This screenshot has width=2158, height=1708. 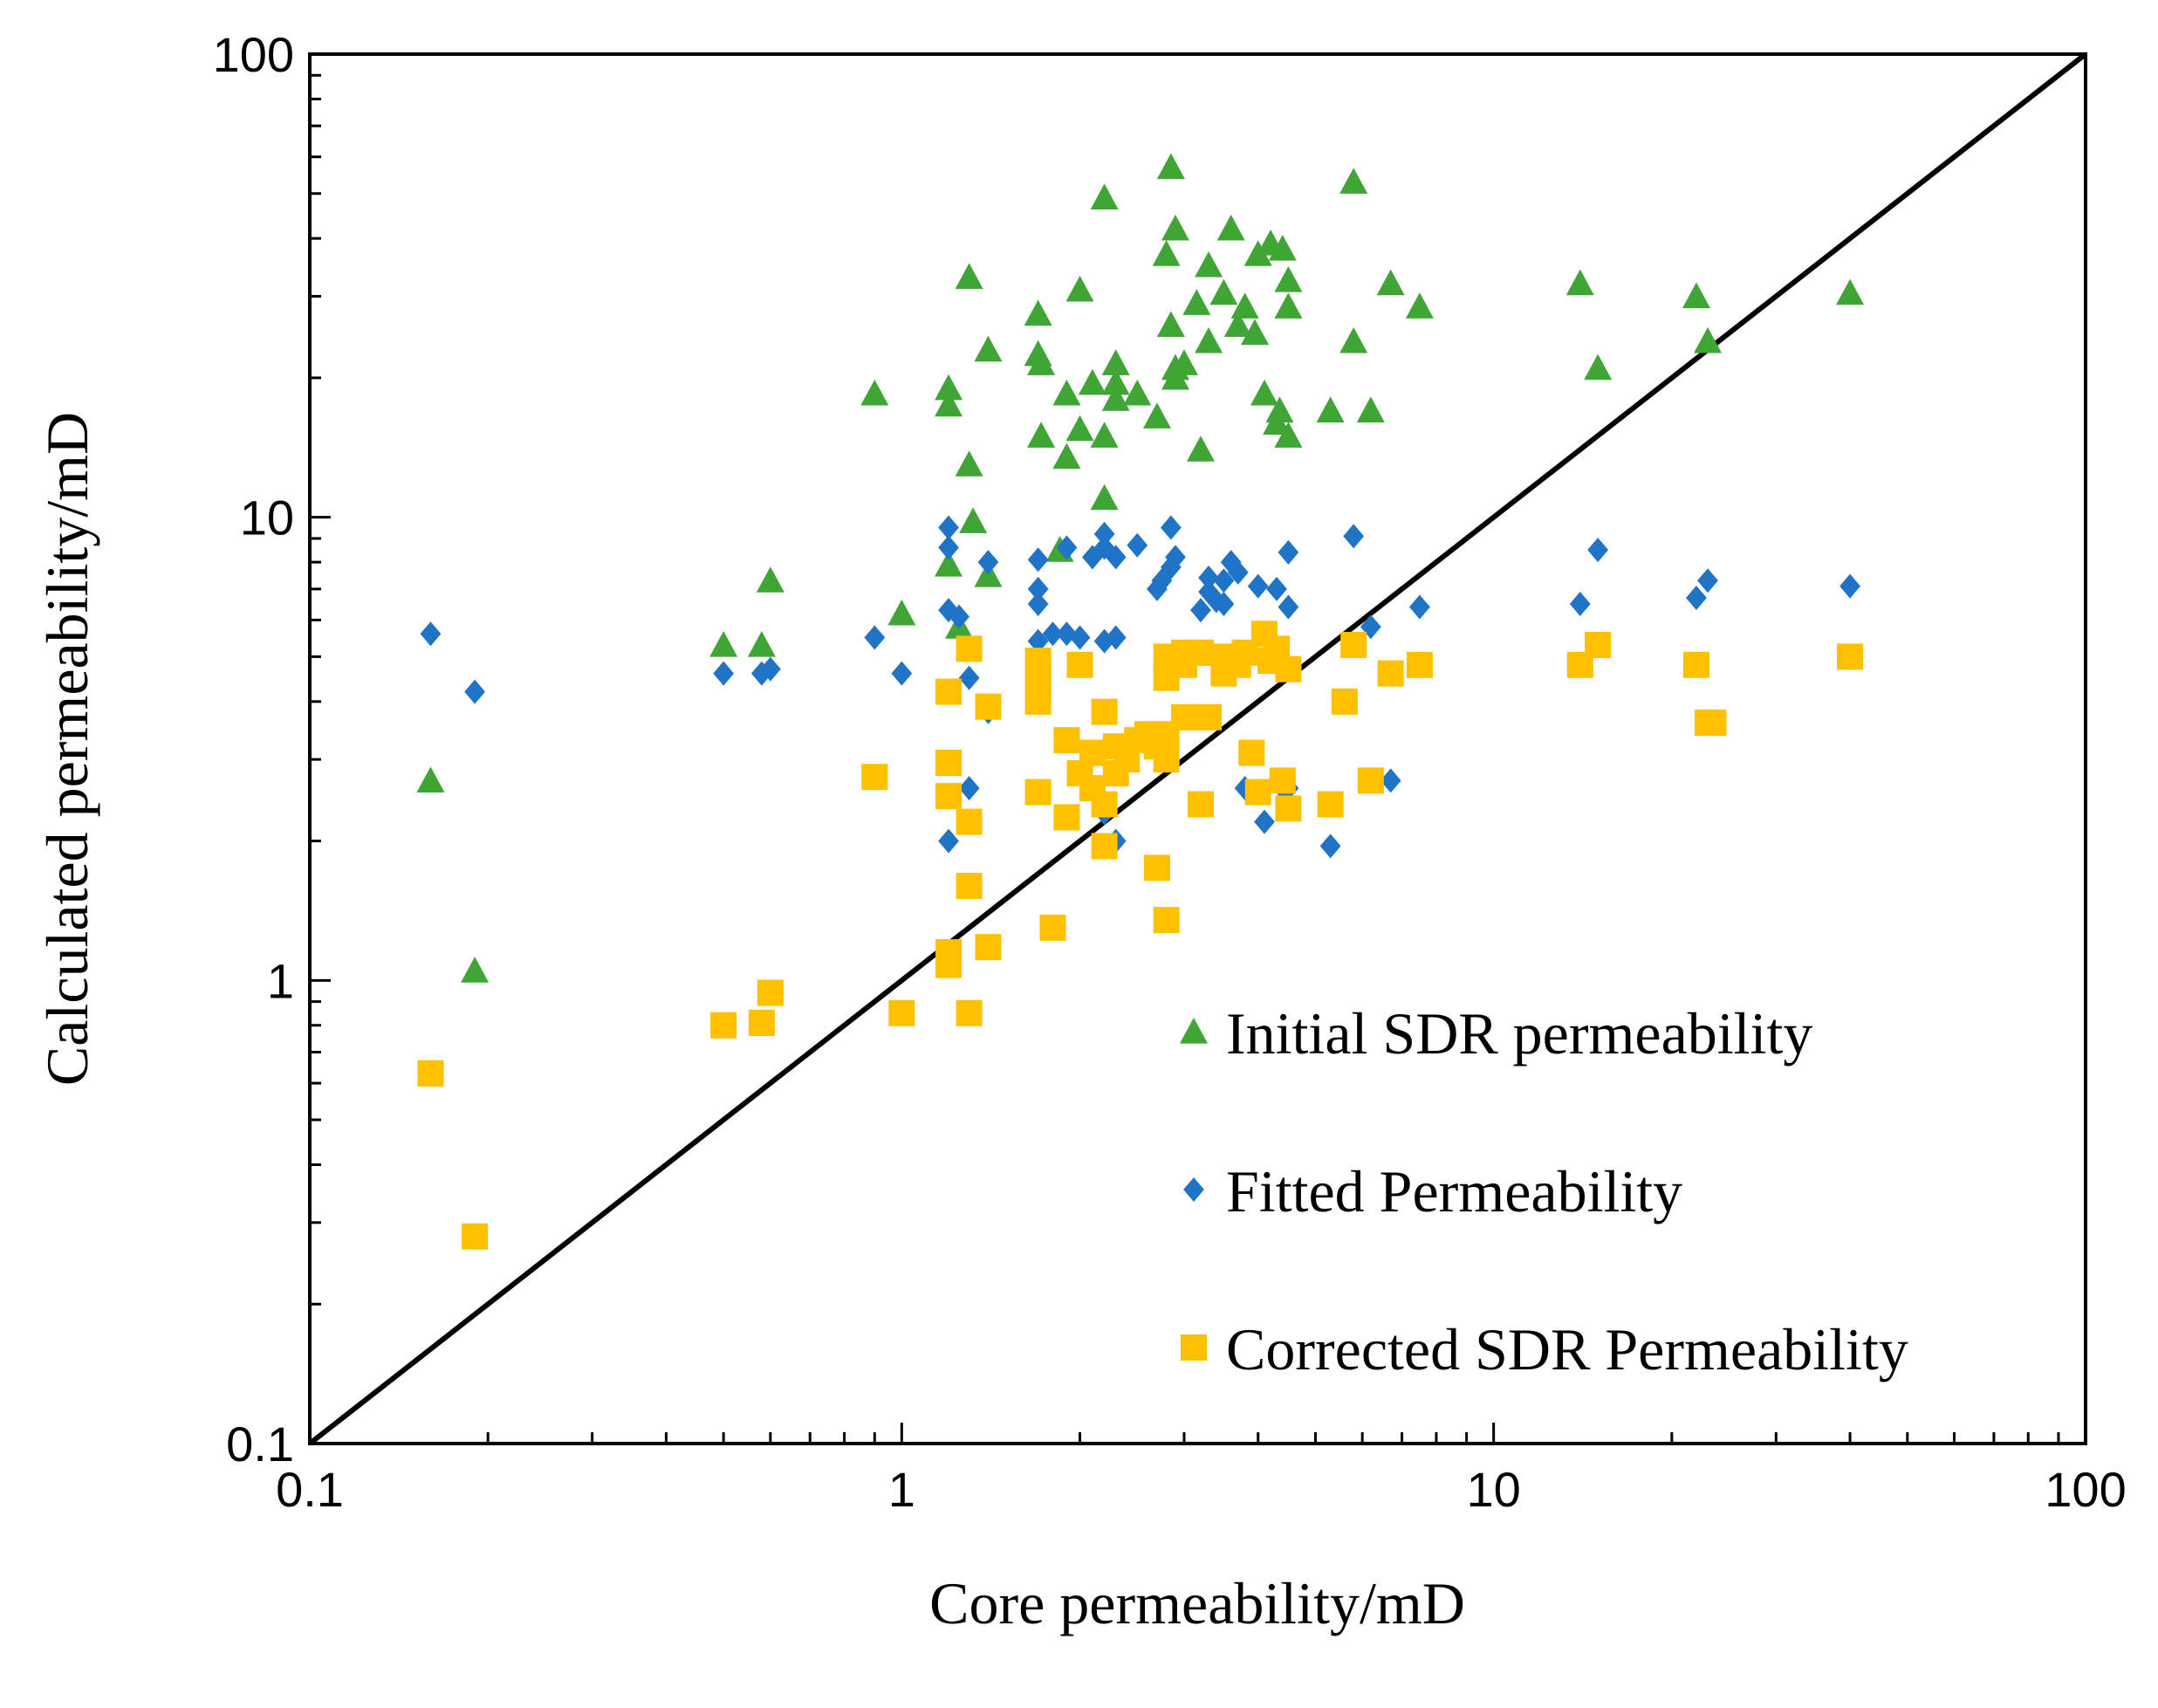 What do you see at coordinates (67, 749) in the screenshot?
I see `y-axis-title: Calculated permeability/mD` at bounding box center [67, 749].